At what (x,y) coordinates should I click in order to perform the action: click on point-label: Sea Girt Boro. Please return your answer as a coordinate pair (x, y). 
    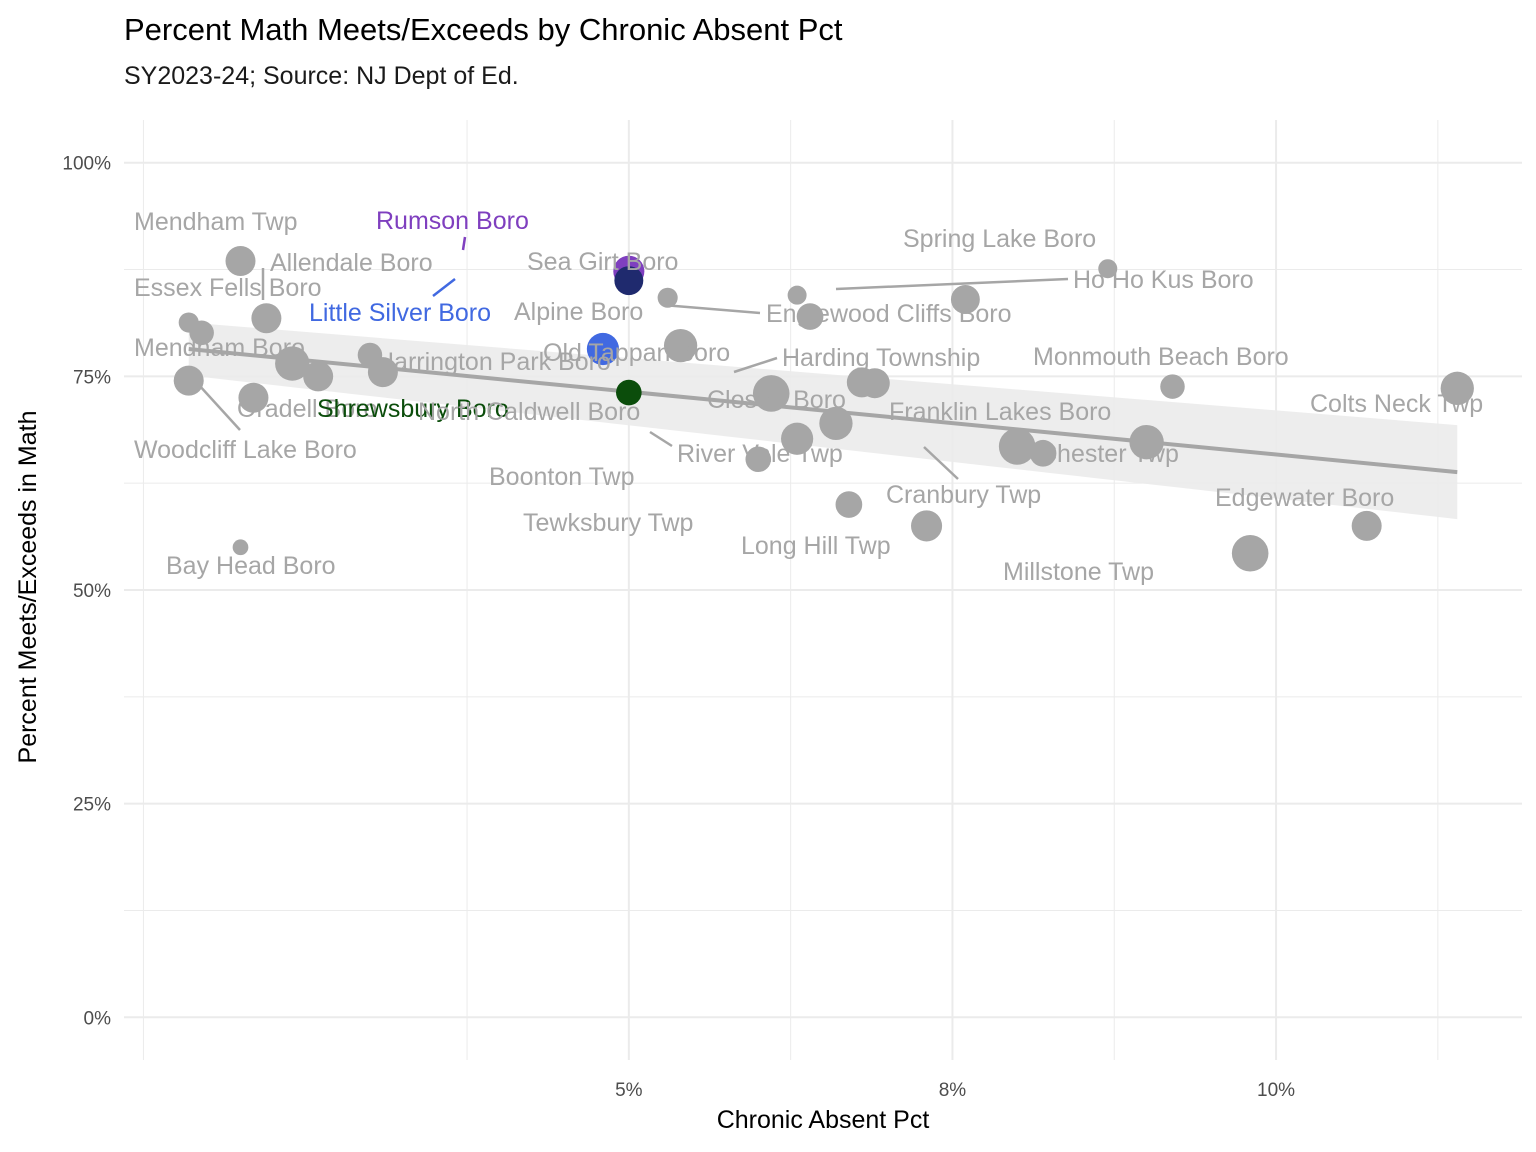
    Looking at the image, I should click on (602, 262).